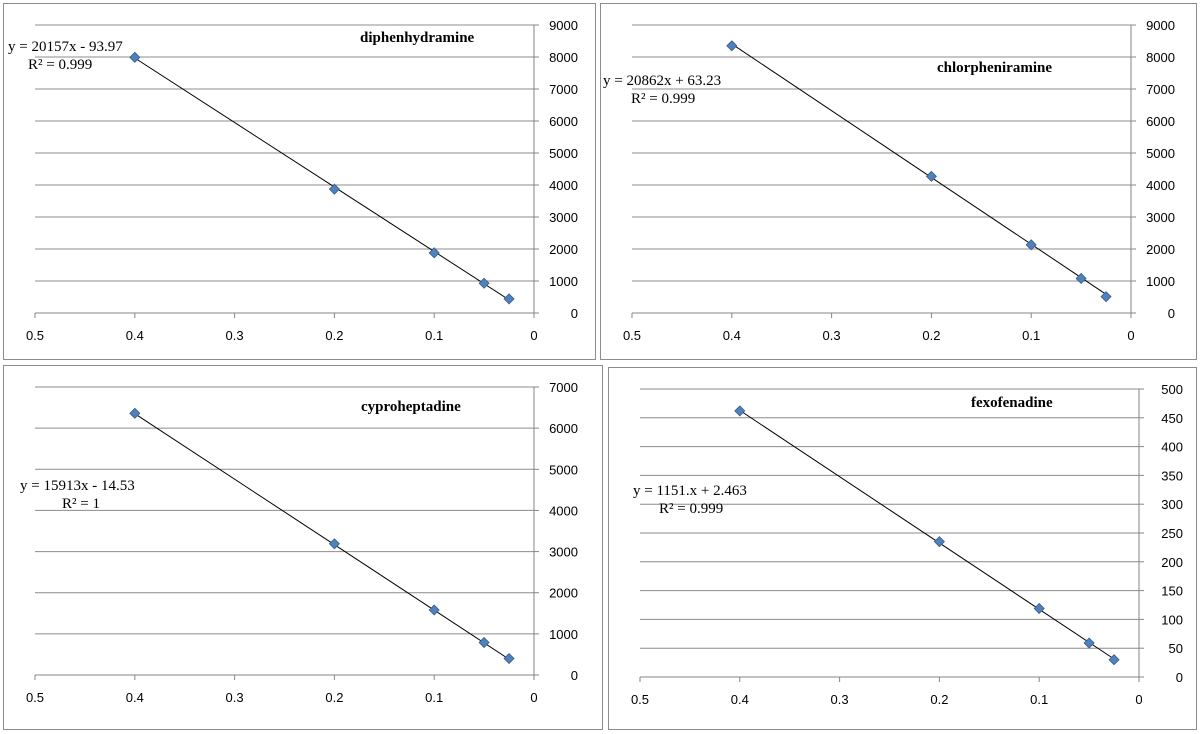 This screenshot has height=734, width=1200. What do you see at coordinates (1172, 591) in the screenshot?
I see `y-tick-label: 150` at bounding box center [1172, 591].